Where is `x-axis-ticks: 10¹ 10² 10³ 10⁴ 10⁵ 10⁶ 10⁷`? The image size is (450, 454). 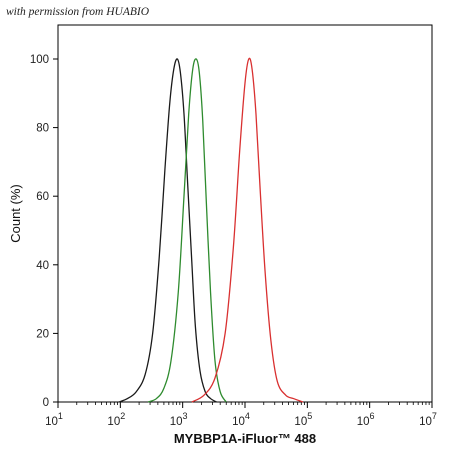
x-axis-ticks: 10¹ 10² 10³ 10⁴ 10⁵ 10⁶ 10⁷ is located at coordinates (241, 415).